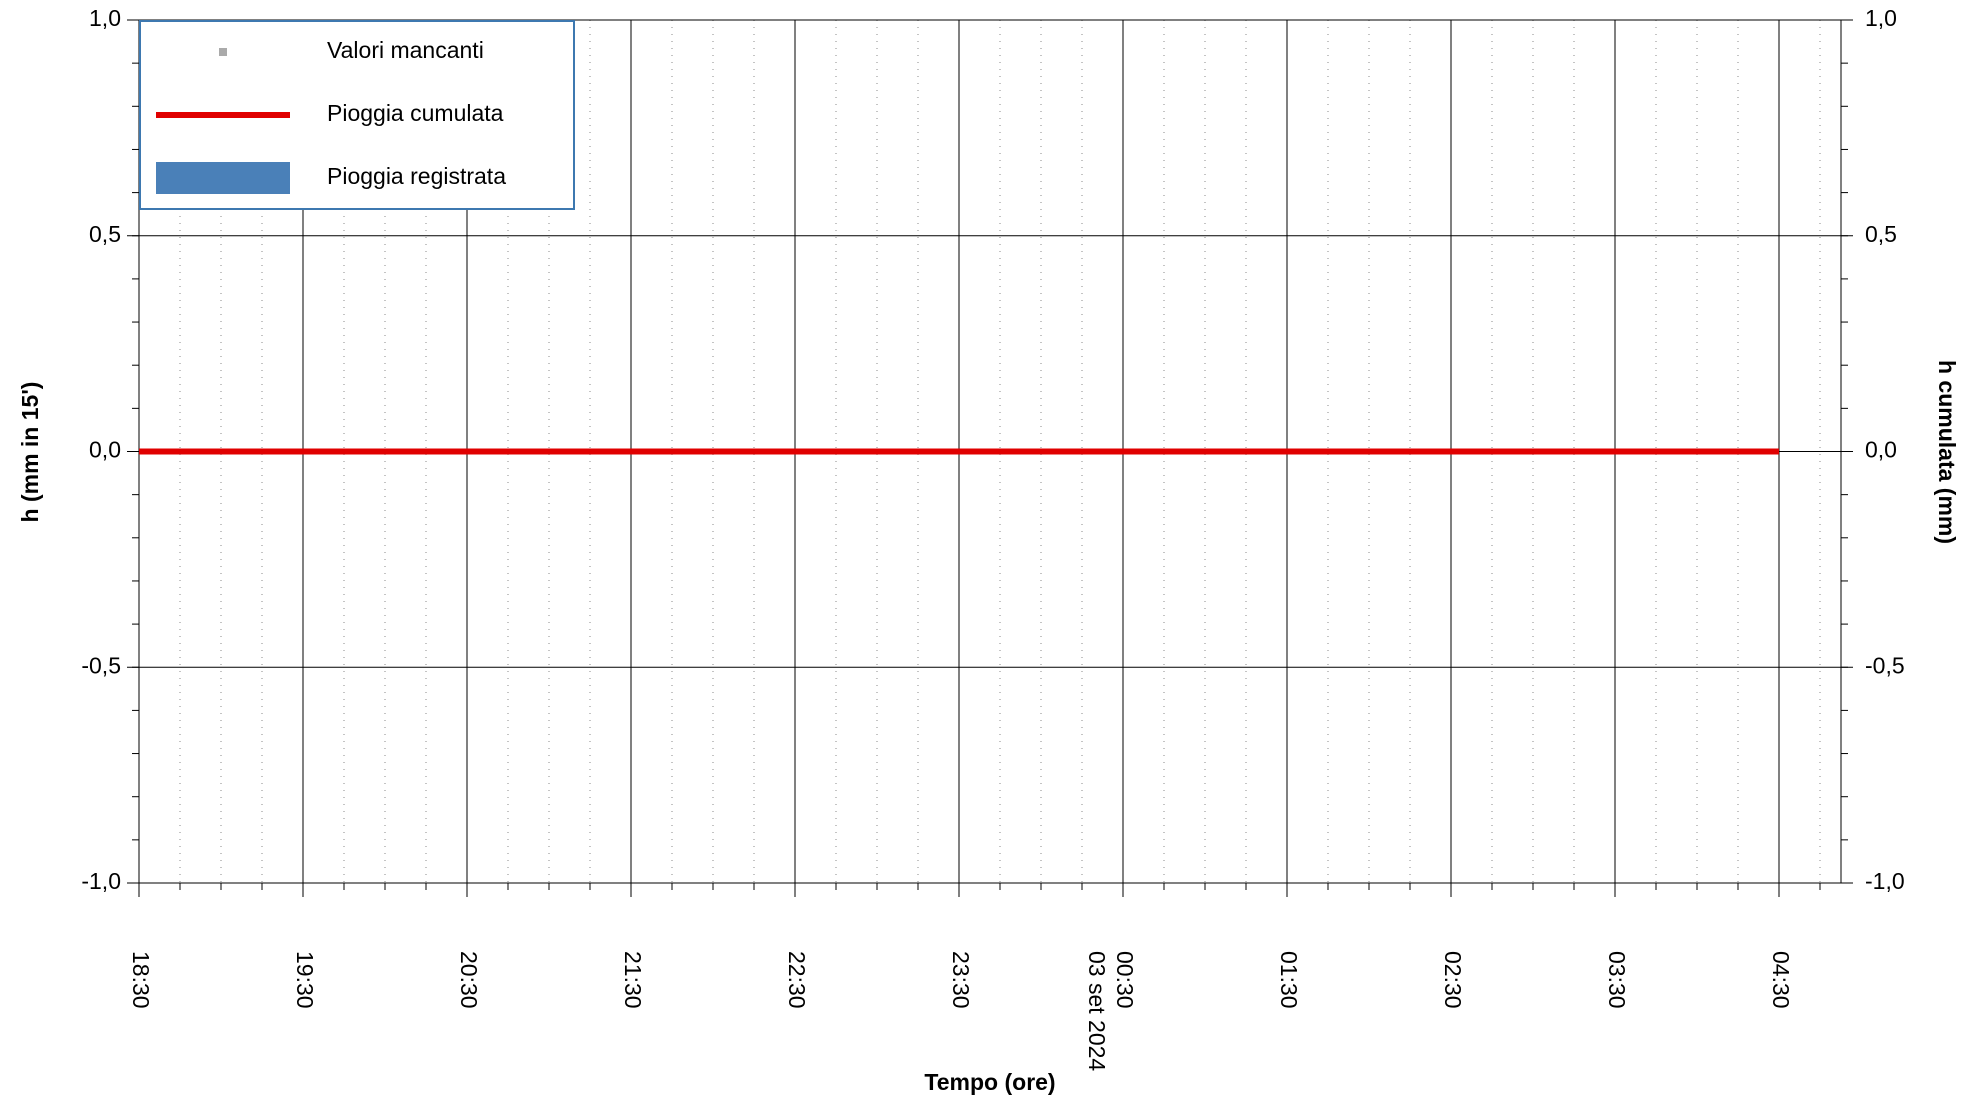 This screenshot has height=1099, width=1973. What do you see at coordinates (1125, 980) in the screenshot?
I see `x-tick-label: 00:30` at bounding box center [1125, 980].